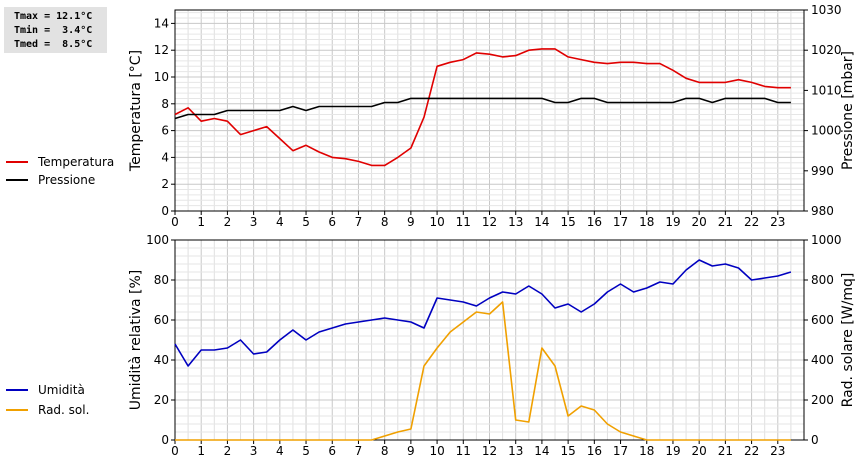 The image size is (860, 460). What do you see at coordinates (76, 162) in the screenshot?
I see `legend-temperatura-label: Temperatura` at bounding box center [76, 162].